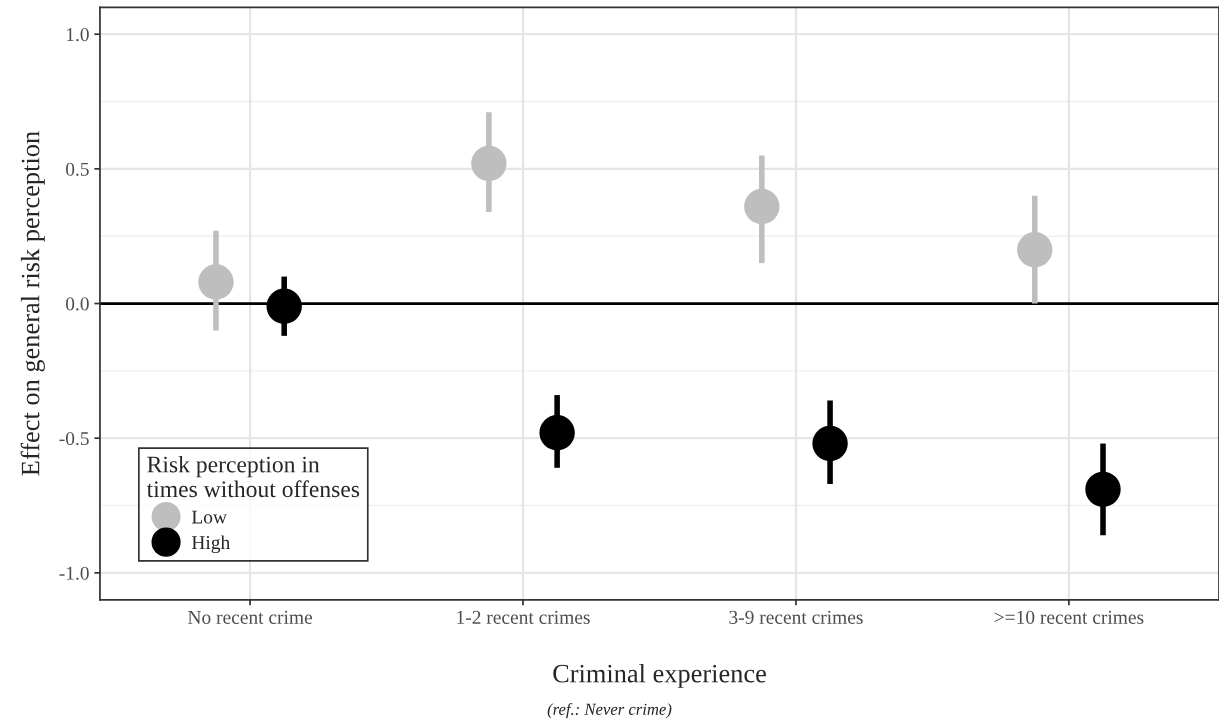 This screenshot has height=727, width=1219. I want to click on y-tick-label: 0.5, so click(77, 169).